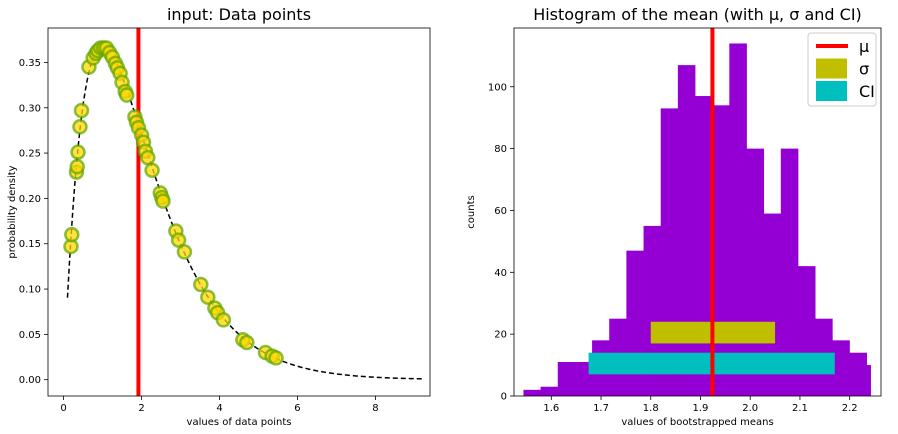 This screenshot has height=434, width=898. I want to click on x-tick-label: 2.1, so click(800, 408).